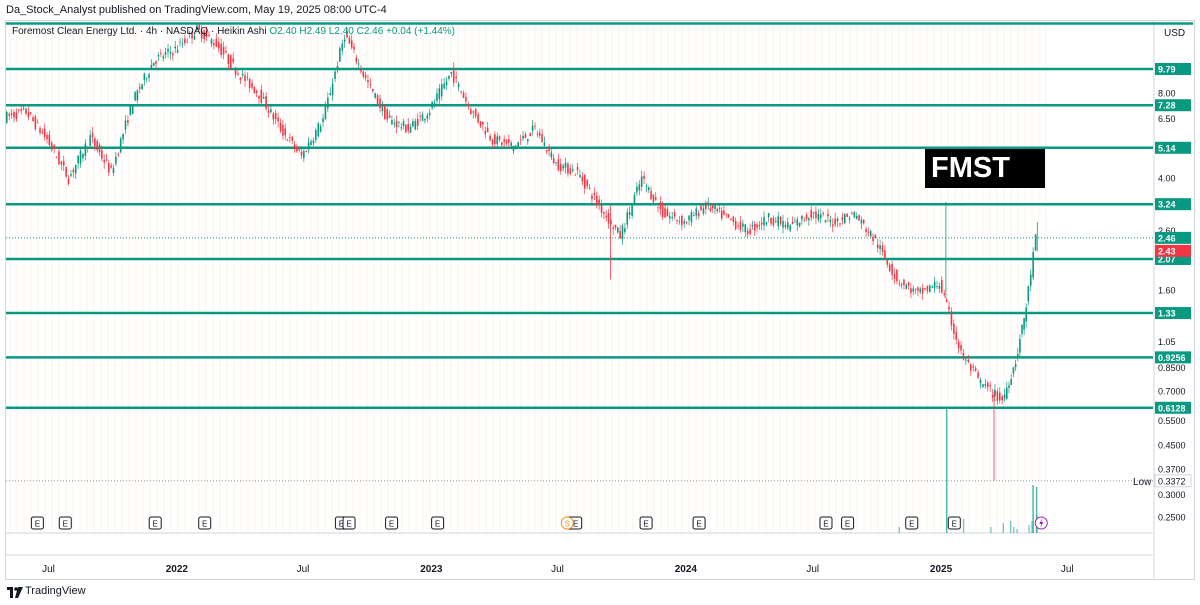 Image resolution: width=1200 pixels, height=605 pixels. What do you see at coordinates (1172, 469) in the screenshot?
I see `y-tick-label: 0.3700` at bounding box center [1172, 469].